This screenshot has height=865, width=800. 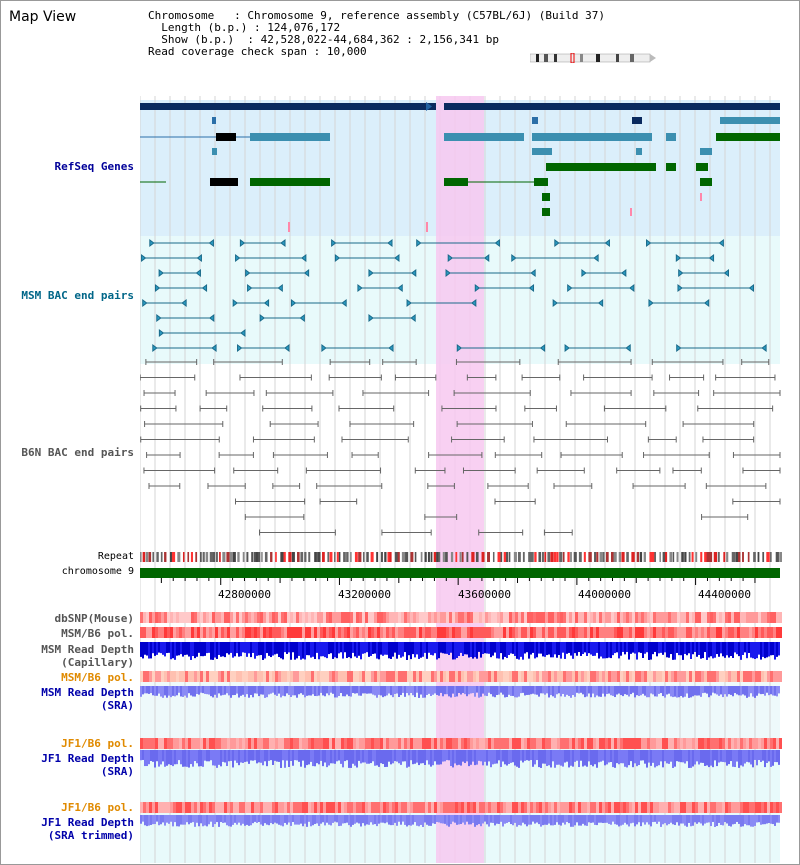 What do you see at coordinates (77, 295) in the screenshot?
I see `msm-bac-label: MSM BAC end pairs` at bounding box center [77, 295].